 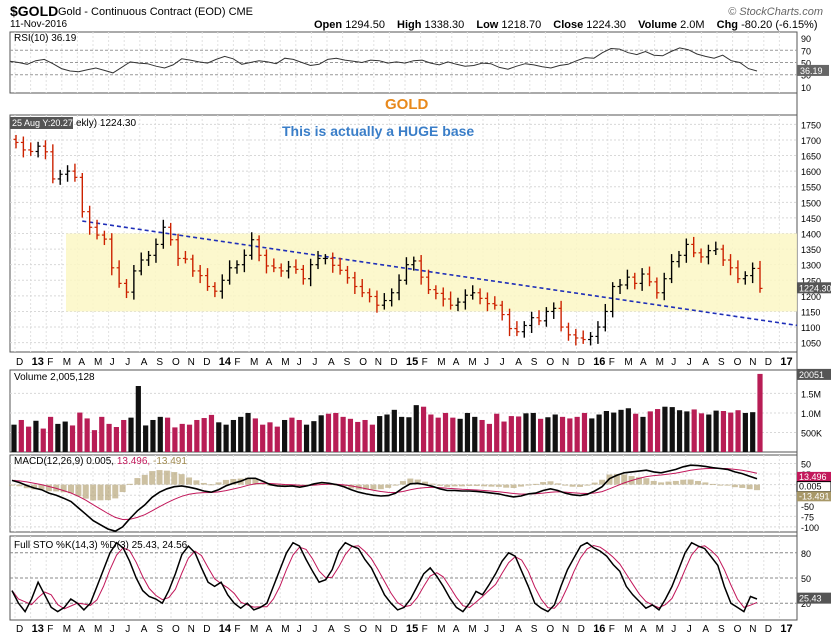 What do you see at coordinates (384, 577) in the screenshot?
I see `sto-d-line` at bounding box center [384, 577].